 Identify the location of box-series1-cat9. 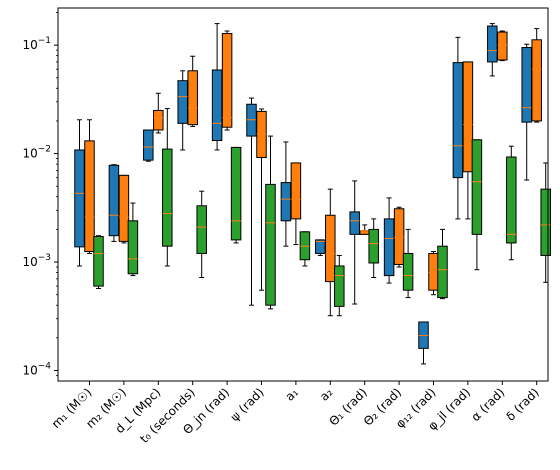
(354, 242).